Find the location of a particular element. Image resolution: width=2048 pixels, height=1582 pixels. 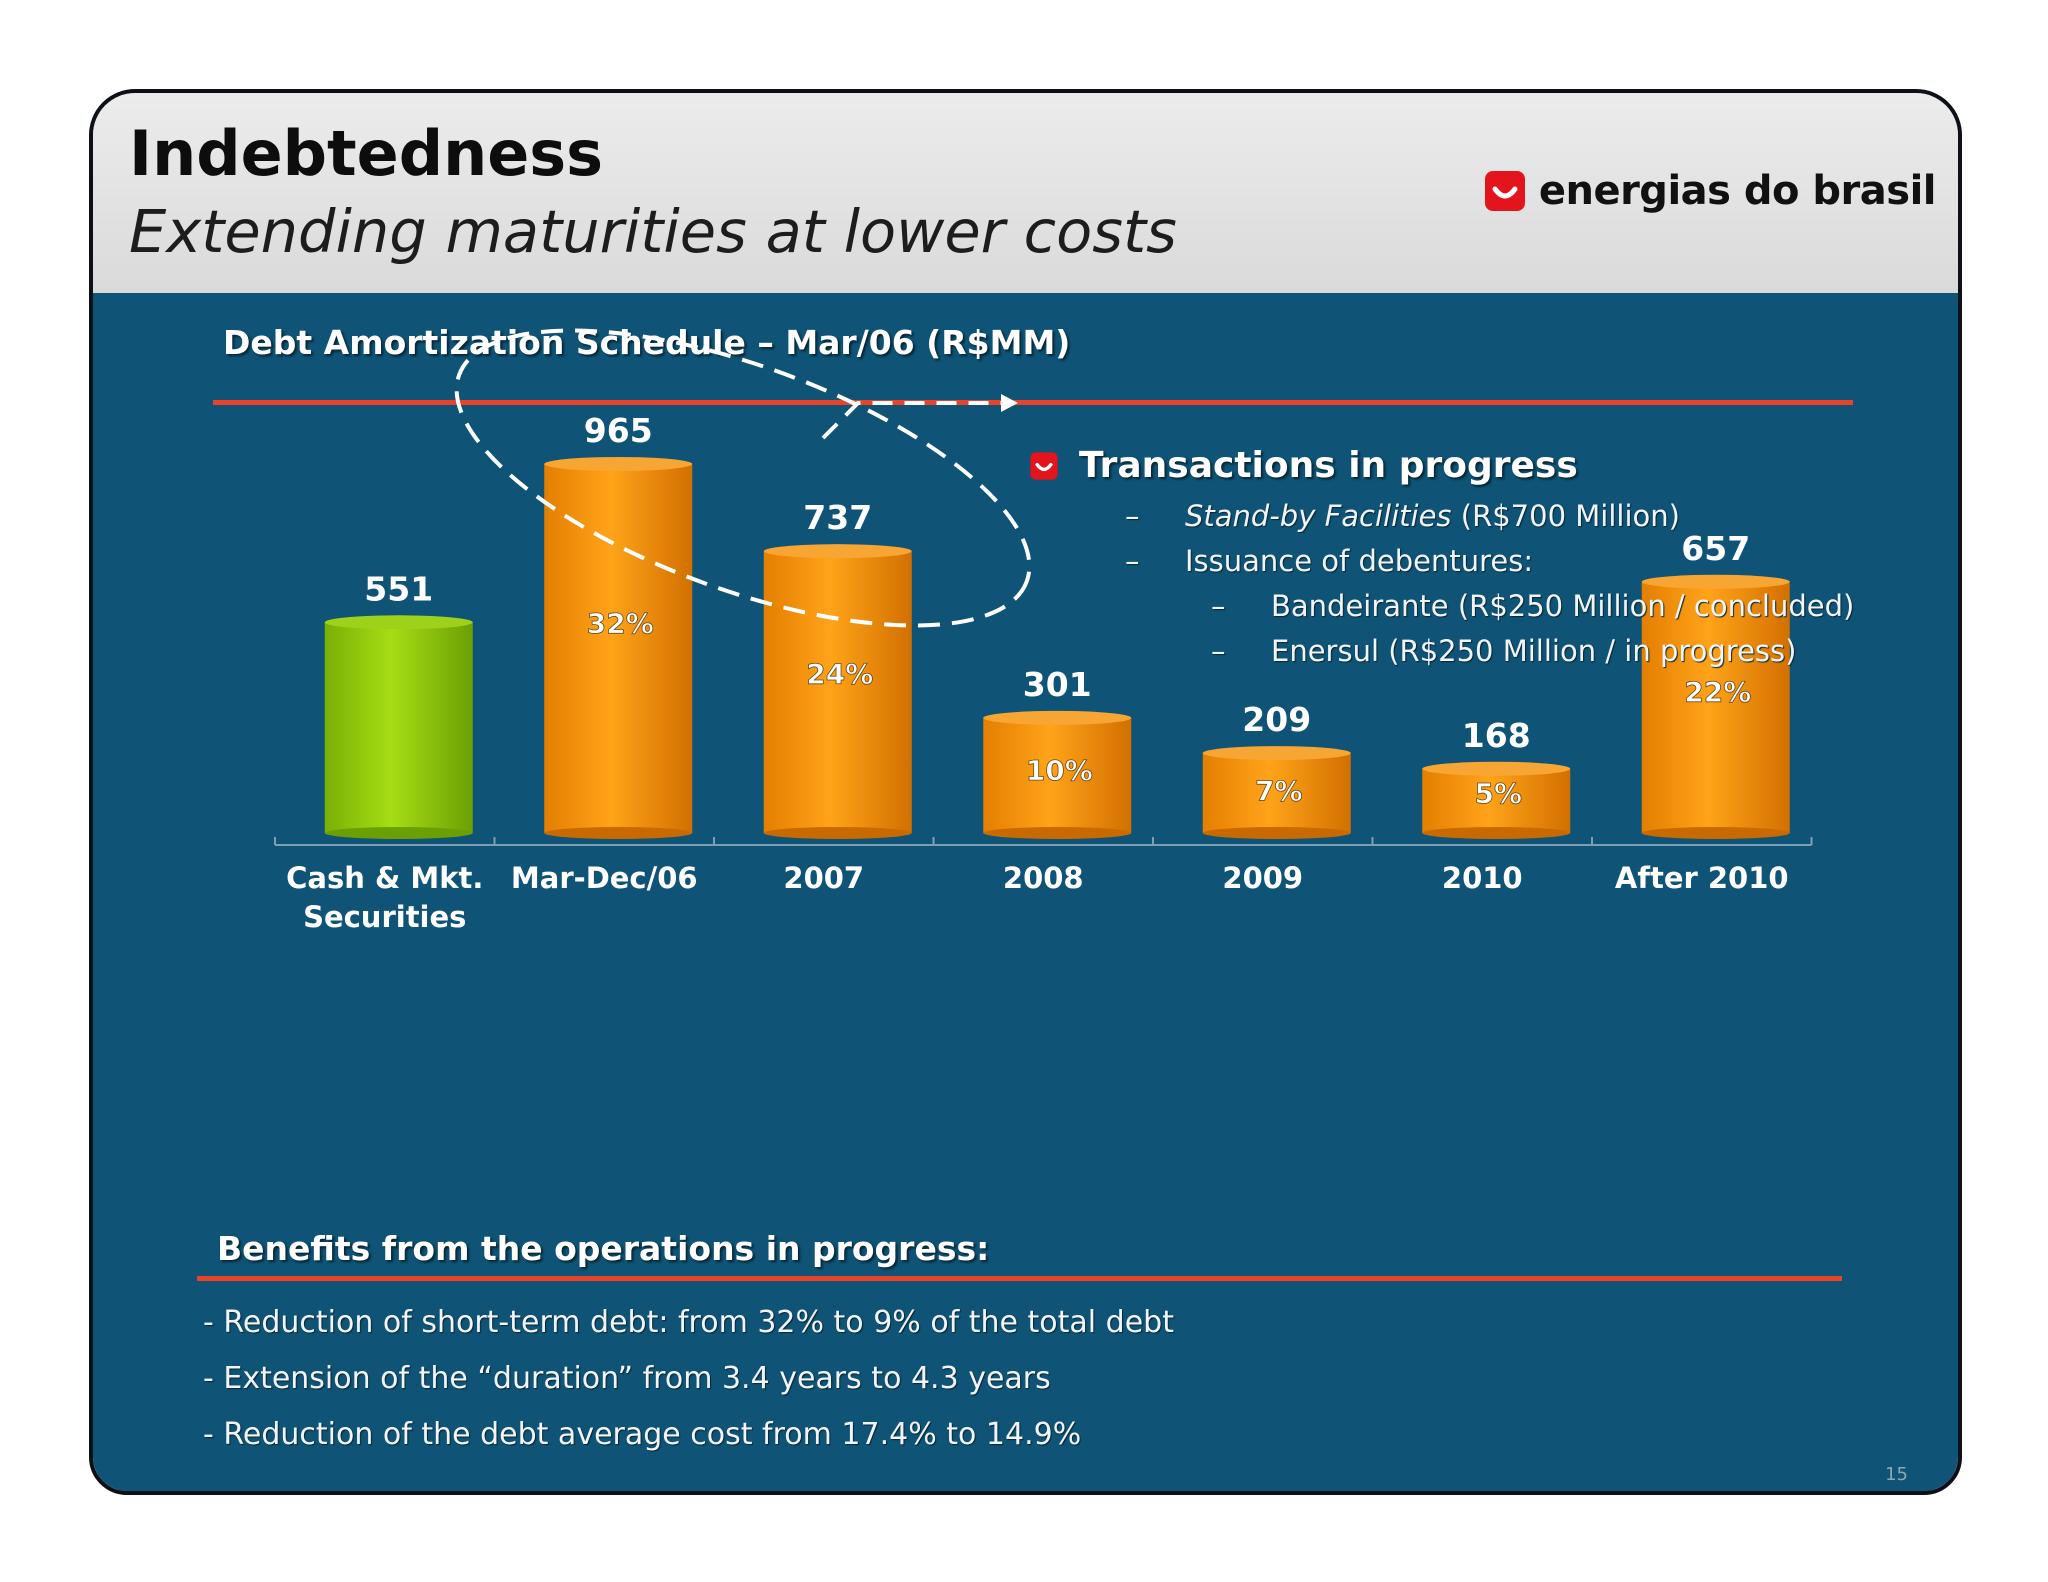

share-label: 24% is located at coordinates (839, 674).